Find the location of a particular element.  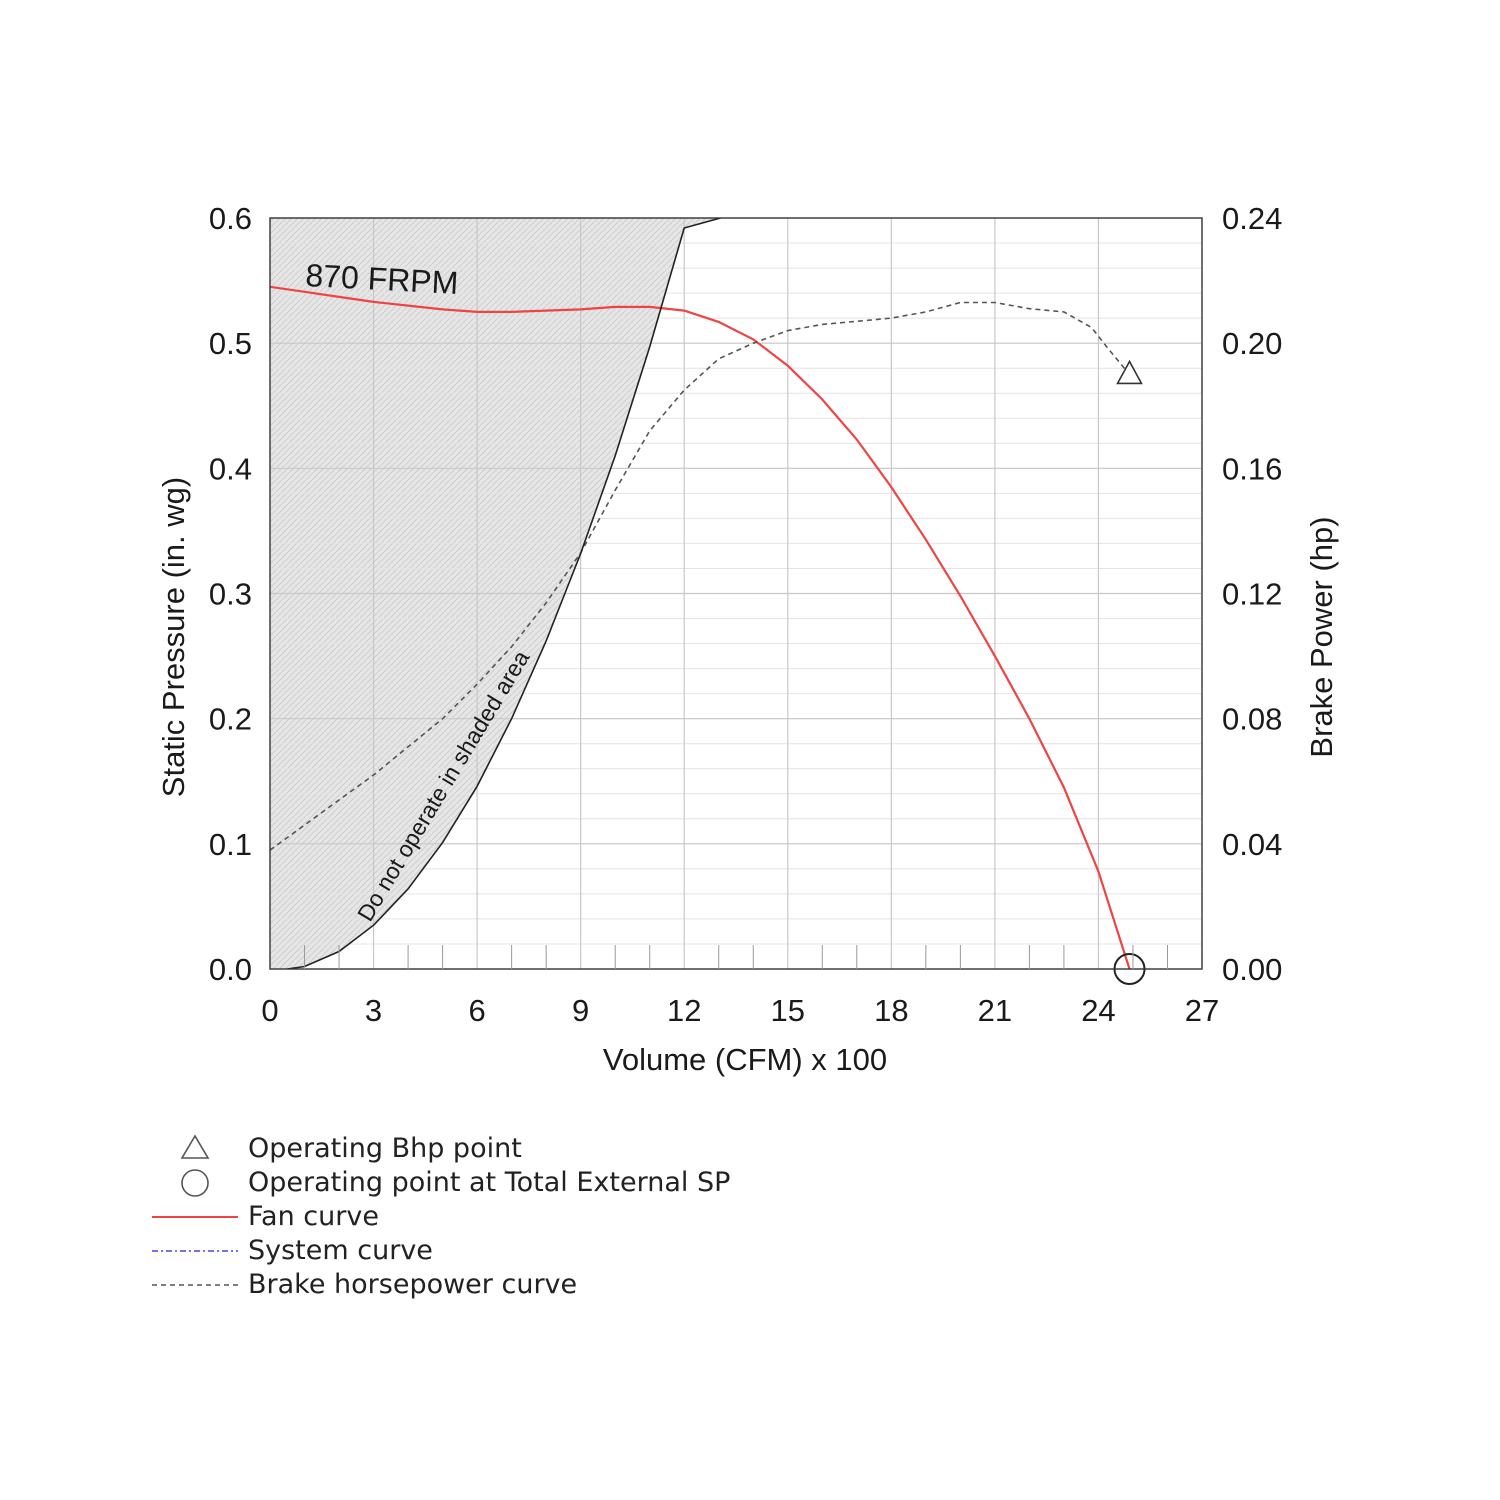

y-right-tick-label: 0.12 is located at coordinates (1252, 594).